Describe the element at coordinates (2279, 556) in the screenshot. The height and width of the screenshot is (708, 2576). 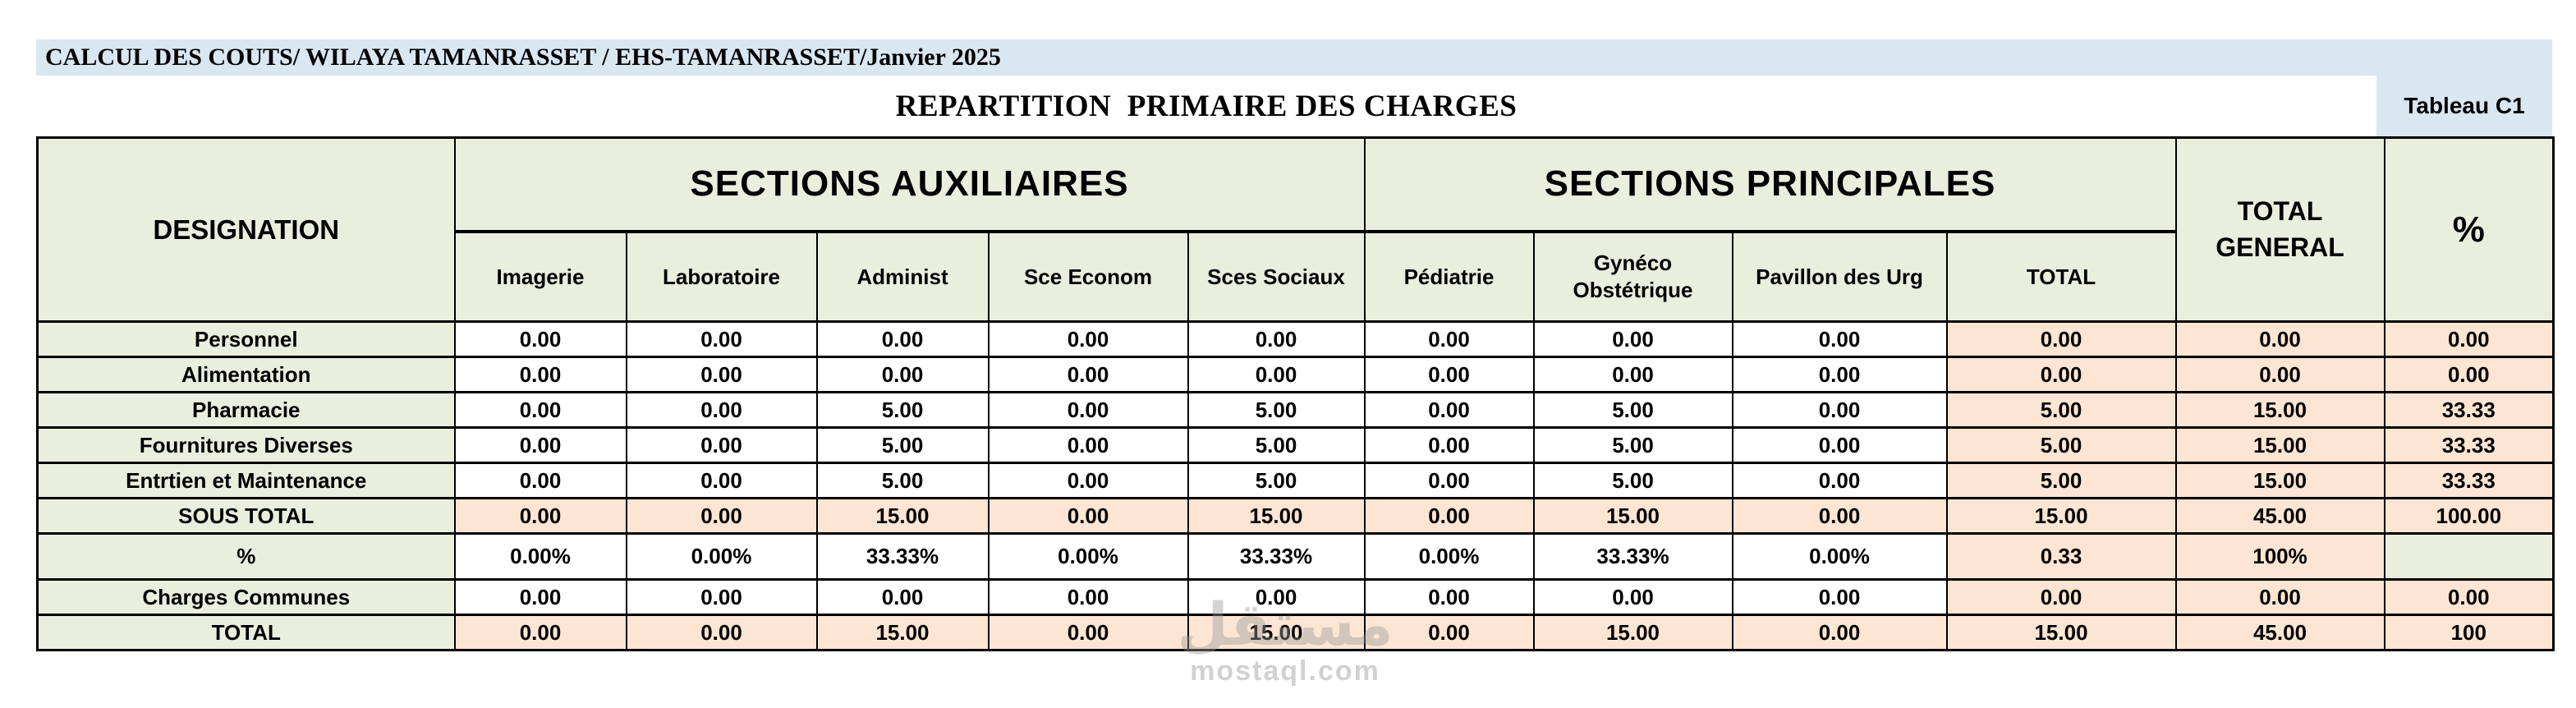
I see `table-cell: 100%` at that location.